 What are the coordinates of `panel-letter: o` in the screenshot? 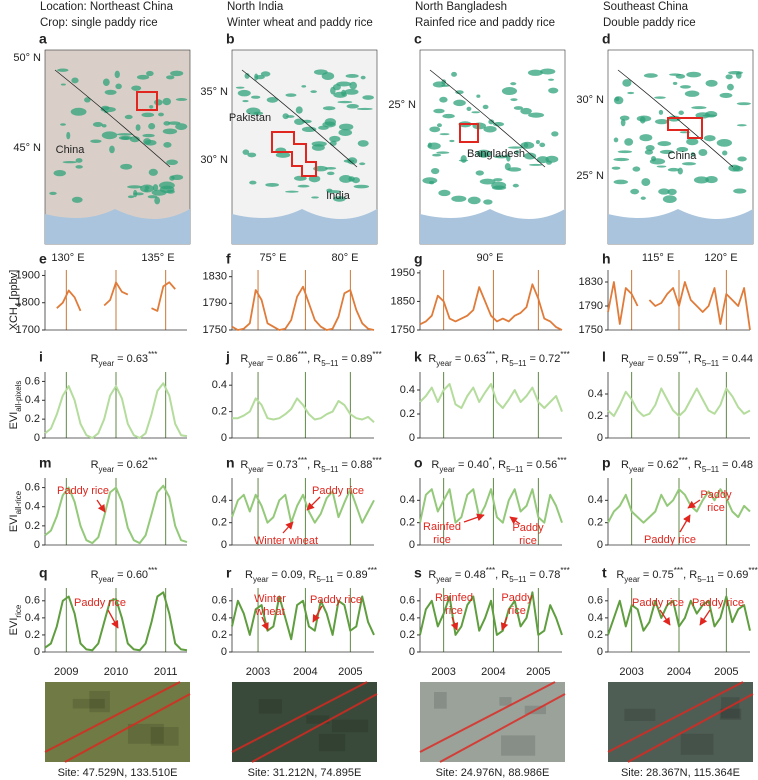 It's located at (418, 463).